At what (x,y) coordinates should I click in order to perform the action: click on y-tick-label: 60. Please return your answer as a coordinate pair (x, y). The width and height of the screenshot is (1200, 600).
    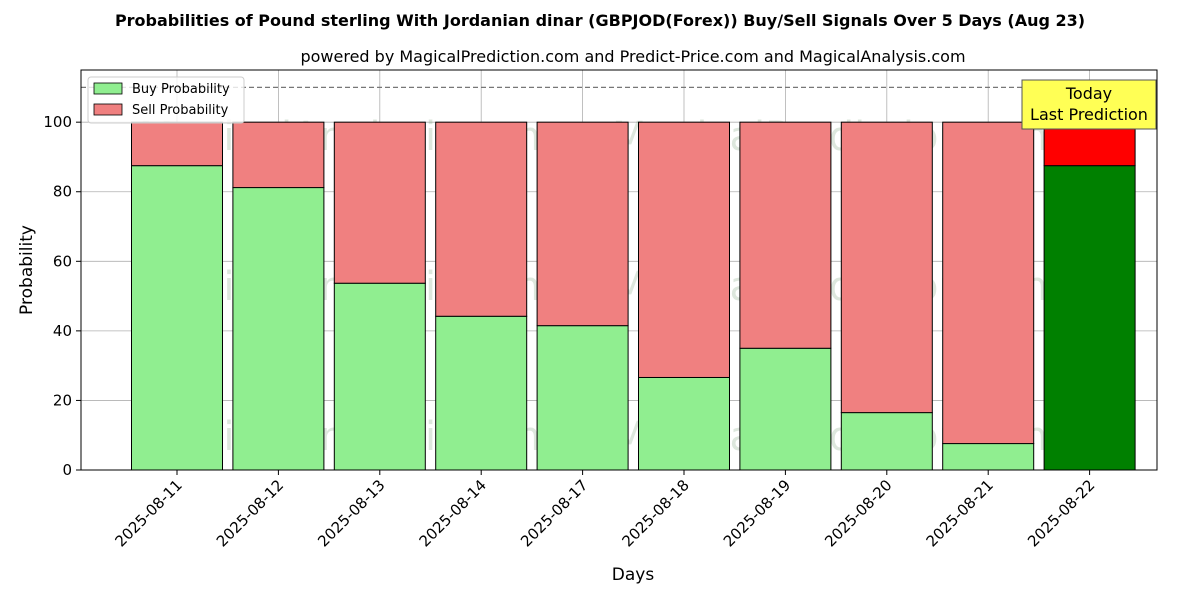
    Looking at the image, I should click on (62, 261).